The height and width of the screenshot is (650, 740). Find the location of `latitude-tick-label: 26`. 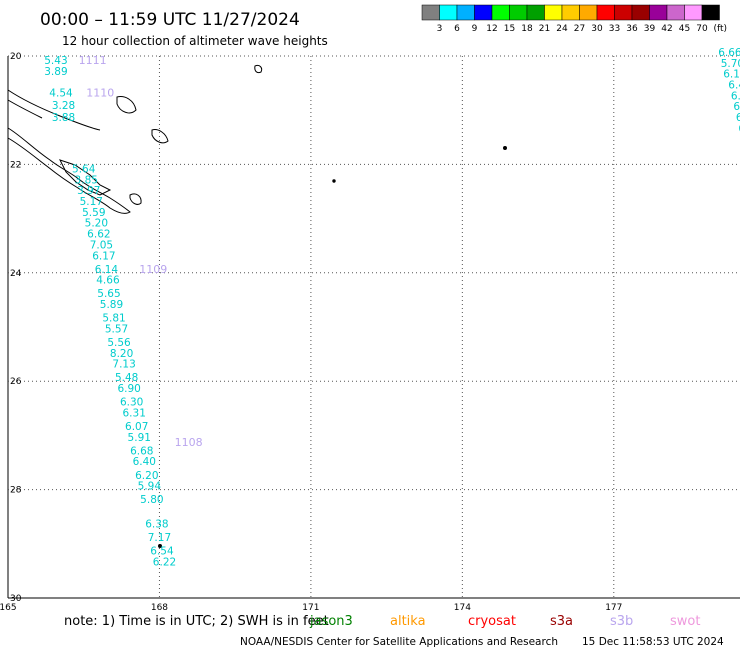

latitude-tick-label: 26 is located at coordinates (16, 382).